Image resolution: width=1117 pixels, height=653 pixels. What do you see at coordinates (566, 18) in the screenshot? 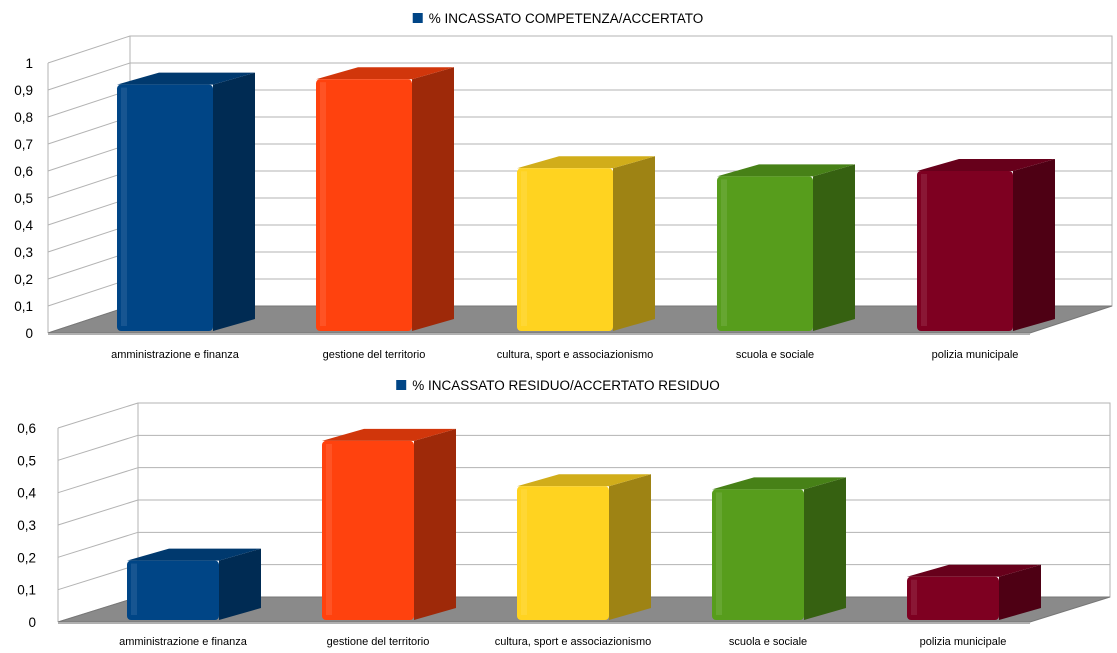
I see `legend-label: % INCASSATO COMPETENZA/ACCERTATO` at bounding box center [566, 18].